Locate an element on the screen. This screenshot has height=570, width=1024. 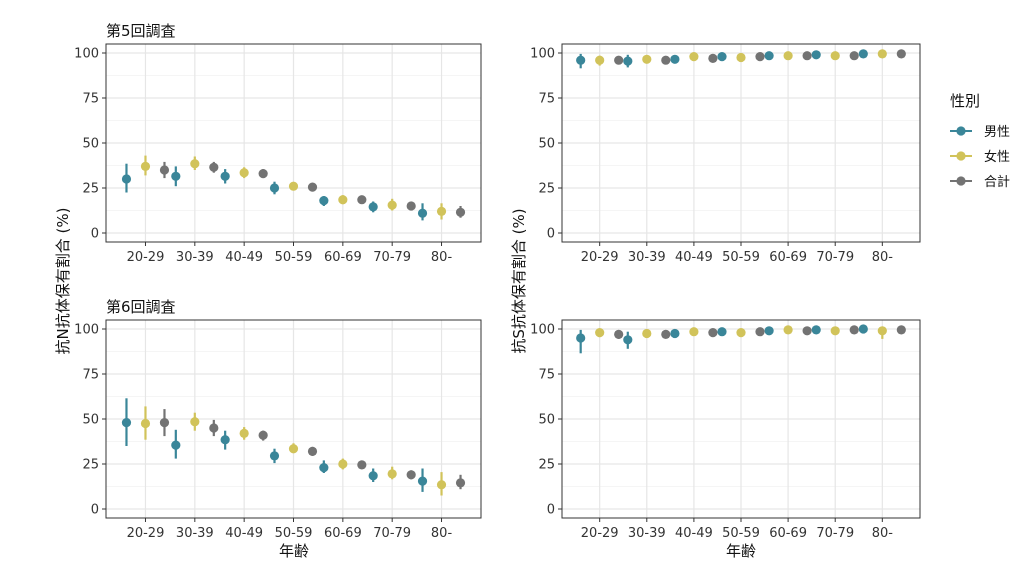
legend-label: 合計 is located at coordinates (997, 182).